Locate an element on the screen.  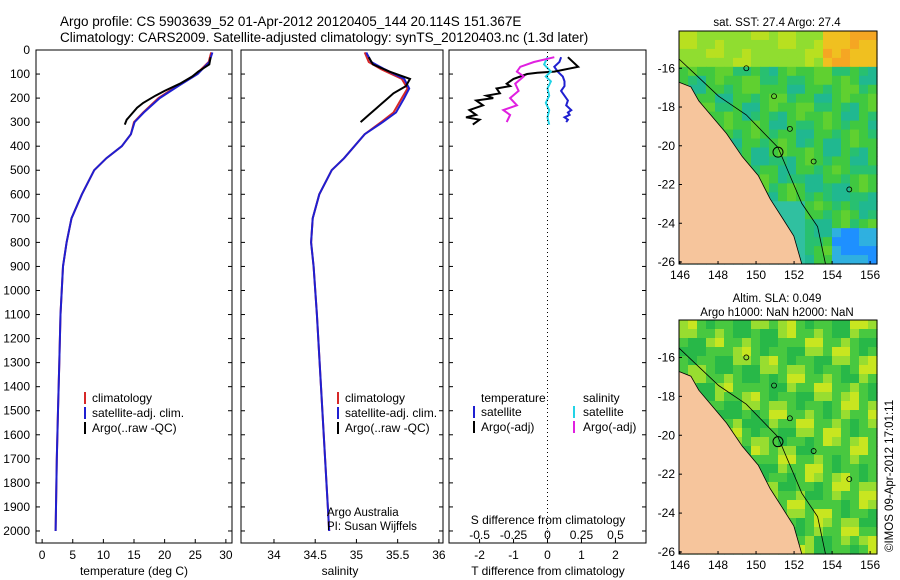
depth-tick-label: 1100 is located at coordinates (17, 315).